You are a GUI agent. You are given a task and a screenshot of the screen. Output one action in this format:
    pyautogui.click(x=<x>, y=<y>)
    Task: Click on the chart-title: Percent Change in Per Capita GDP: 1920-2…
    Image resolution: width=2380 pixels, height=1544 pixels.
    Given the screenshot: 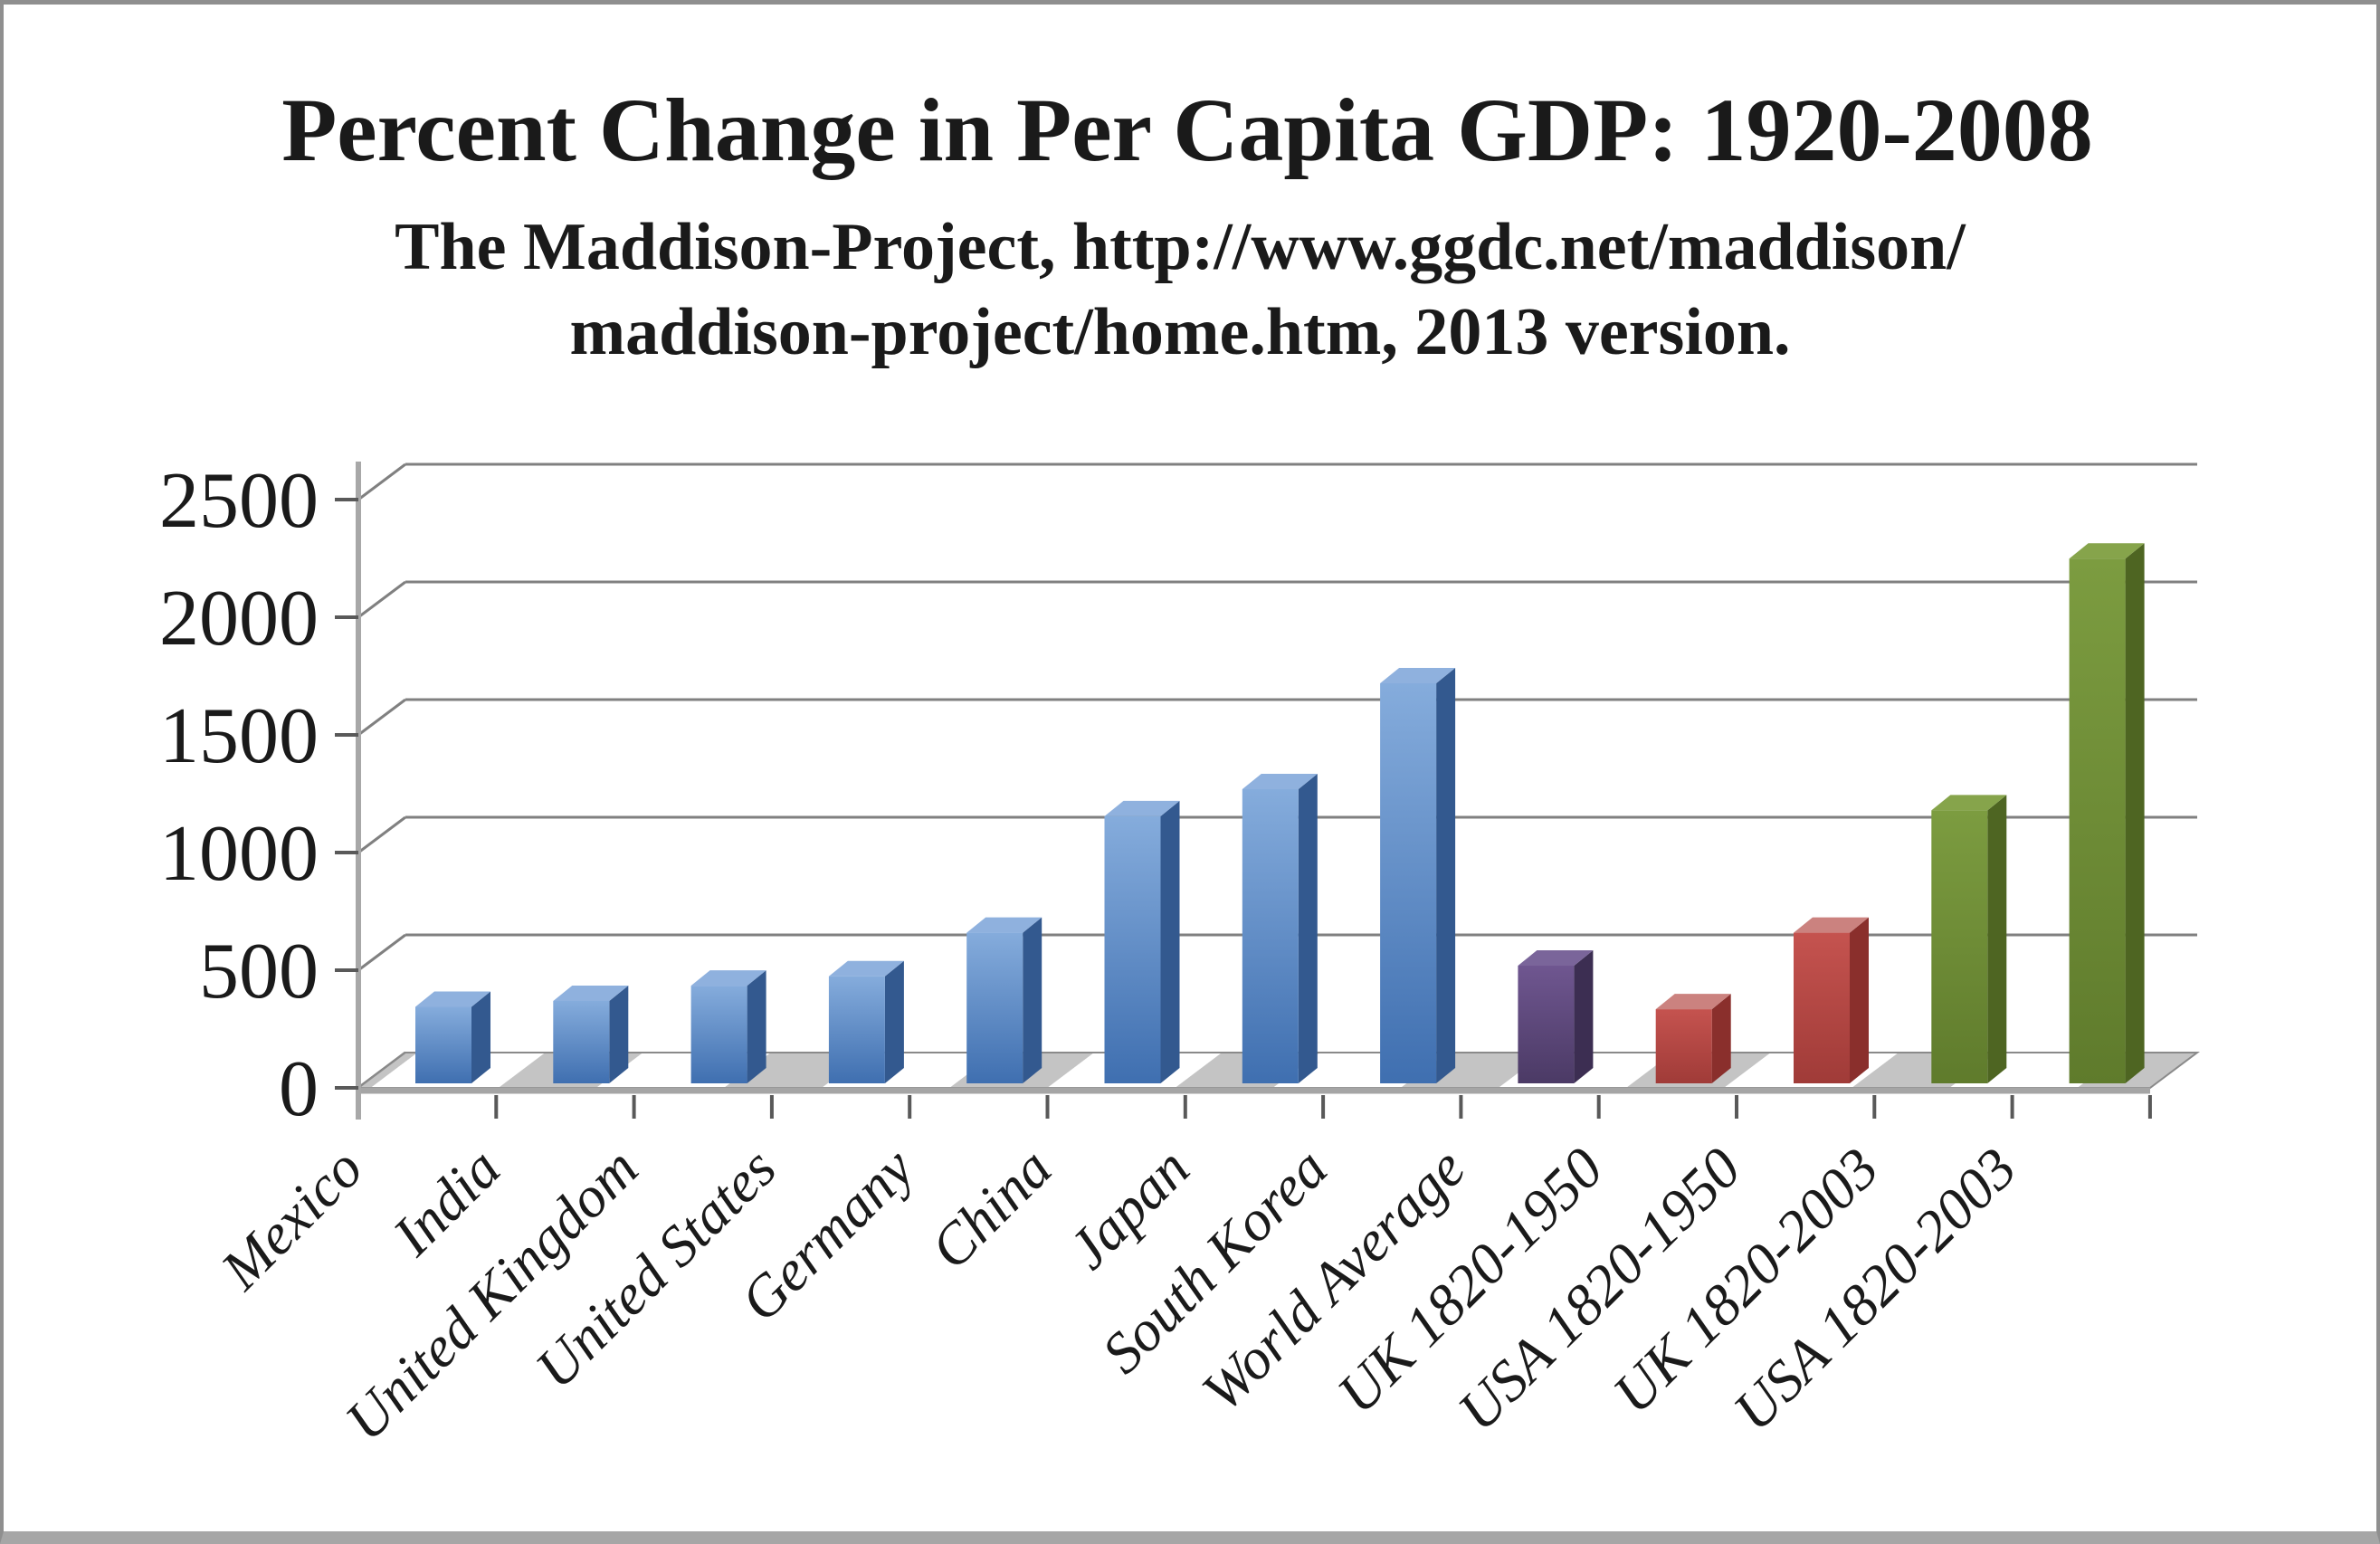 What is the action you would take?
    pyautogui.click(x=1187, y=130)
    